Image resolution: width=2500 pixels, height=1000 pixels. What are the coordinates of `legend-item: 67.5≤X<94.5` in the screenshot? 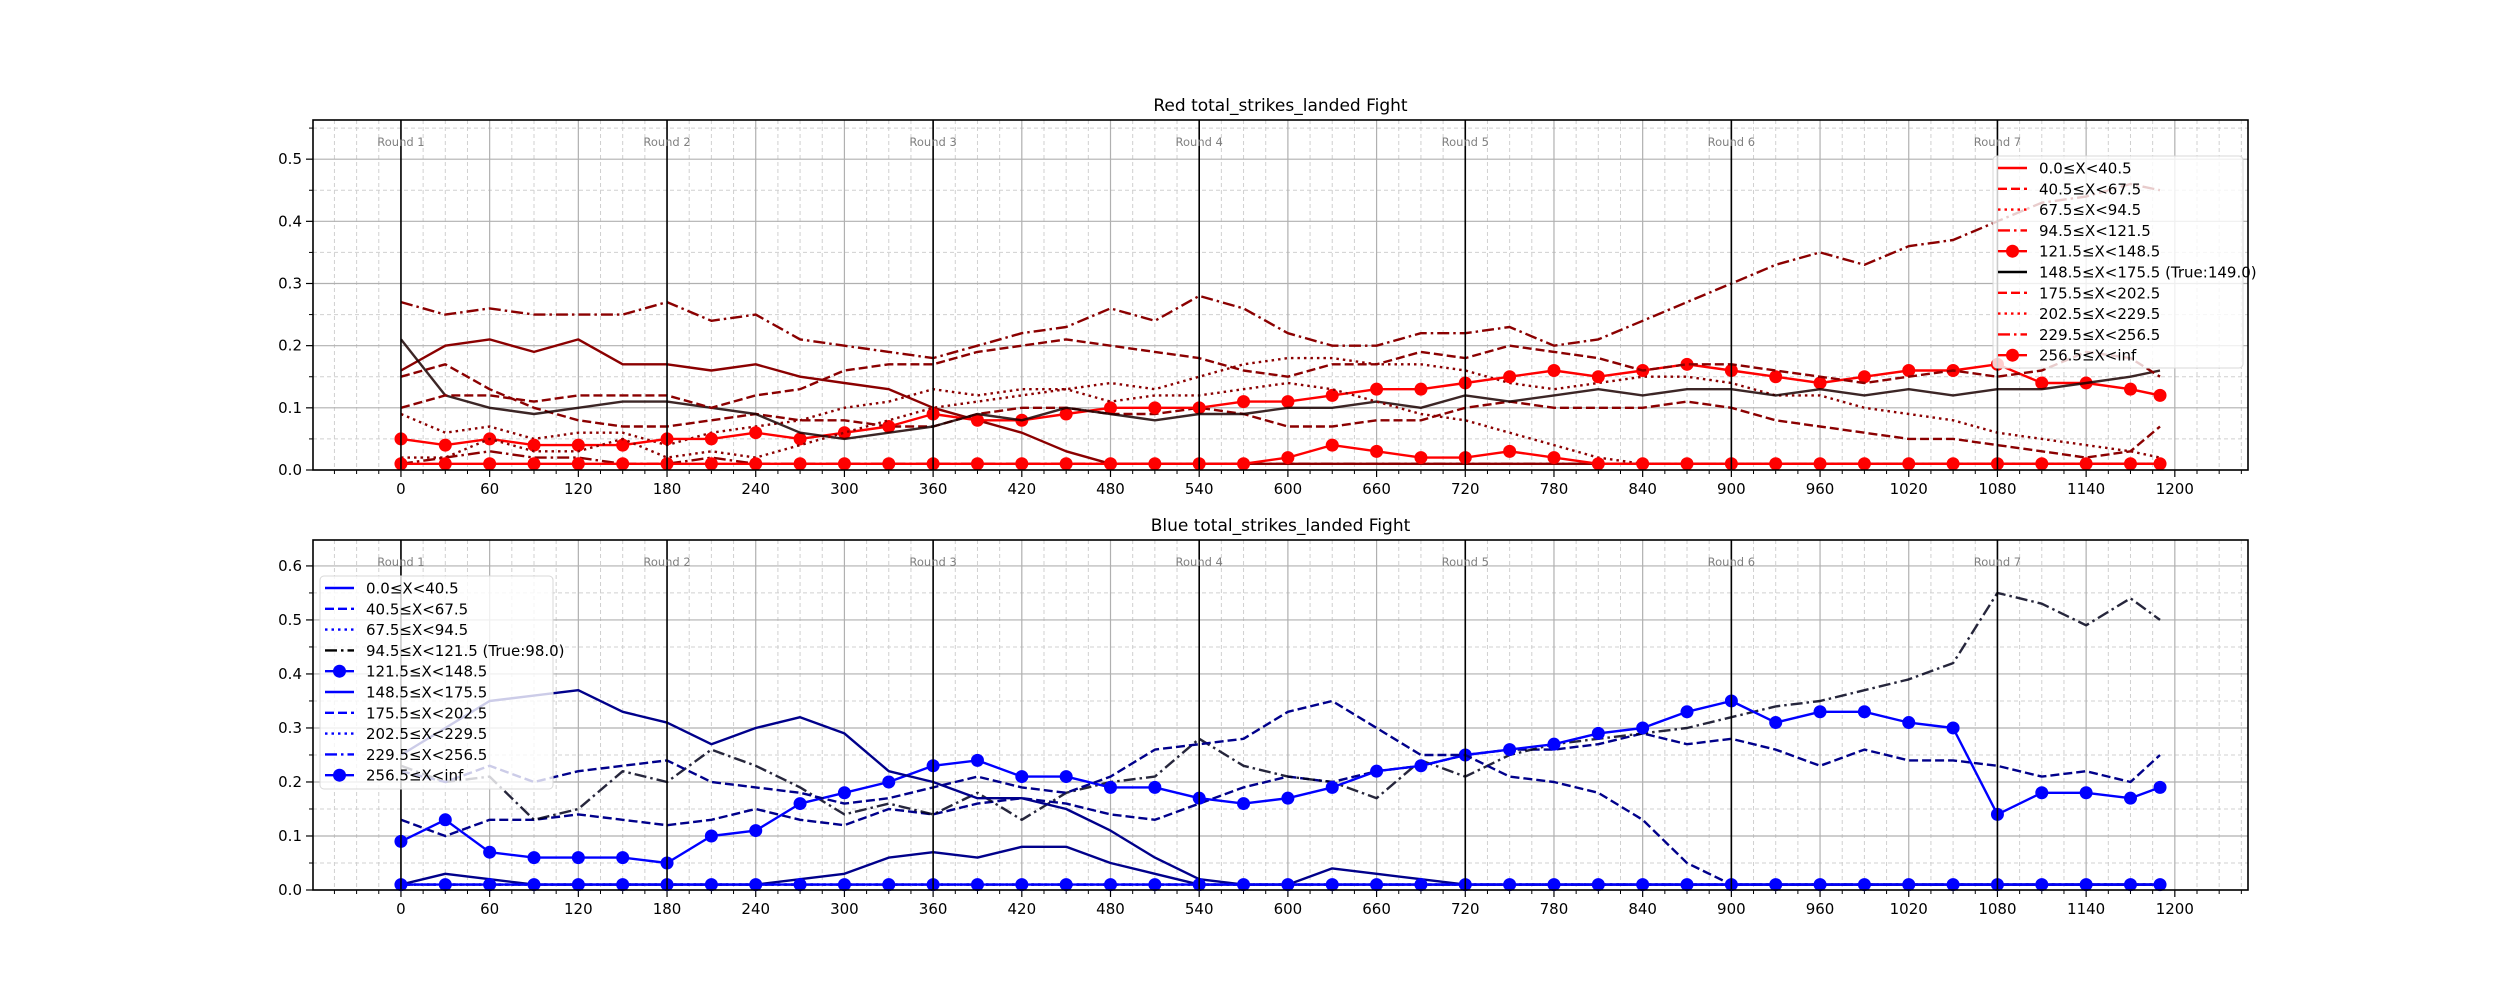 It's located at (396, 630).